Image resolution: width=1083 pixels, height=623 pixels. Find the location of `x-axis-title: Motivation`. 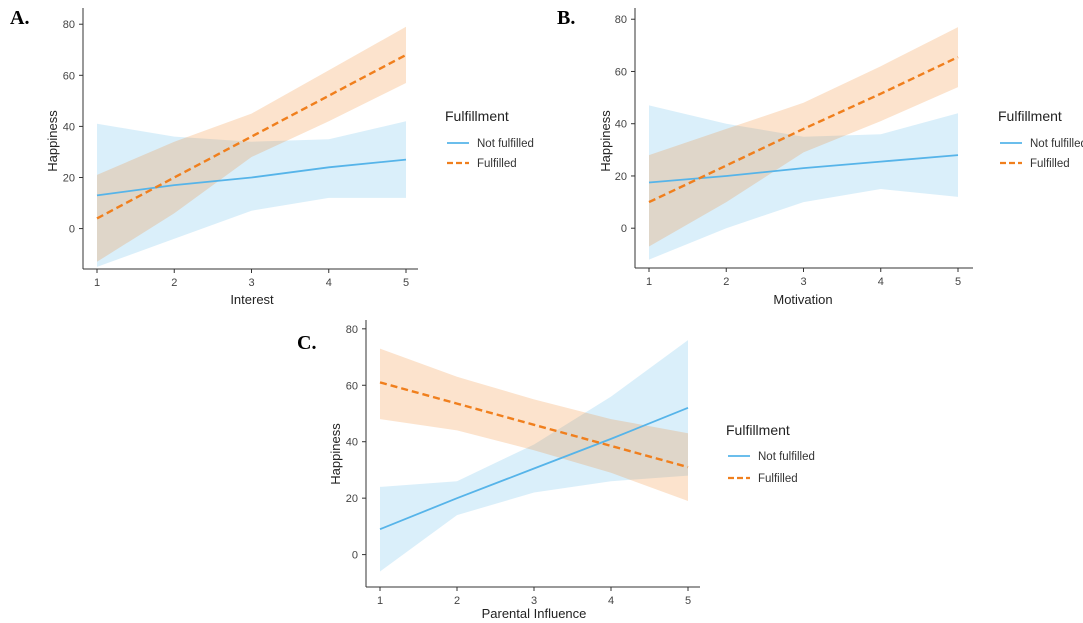

x-axis-title: Motivation is located at coordinates (802, 299).